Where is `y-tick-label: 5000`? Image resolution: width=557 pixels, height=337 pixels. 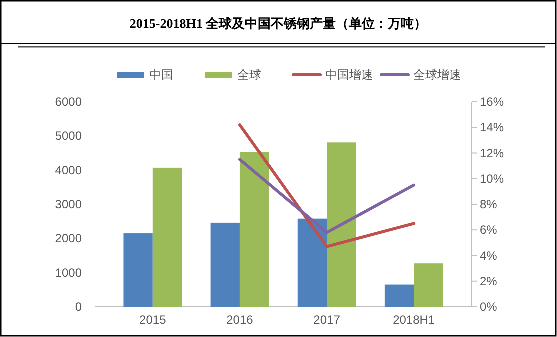 y-tick-label: 5000 is located at coordinates (68, 136).